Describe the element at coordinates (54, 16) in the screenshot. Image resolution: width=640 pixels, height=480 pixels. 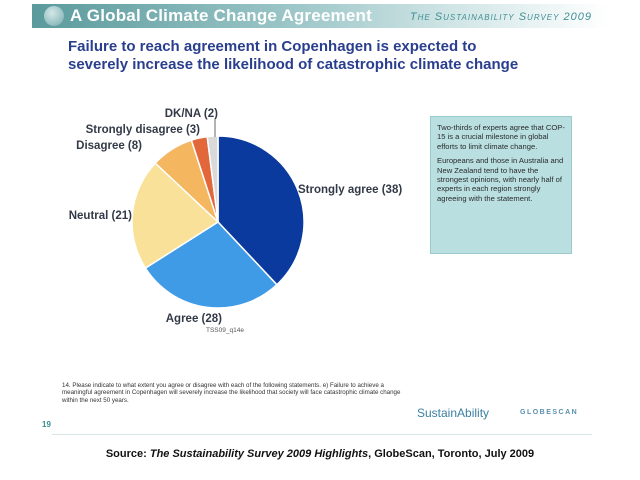
I see `globe-watermark-icon` at that location.